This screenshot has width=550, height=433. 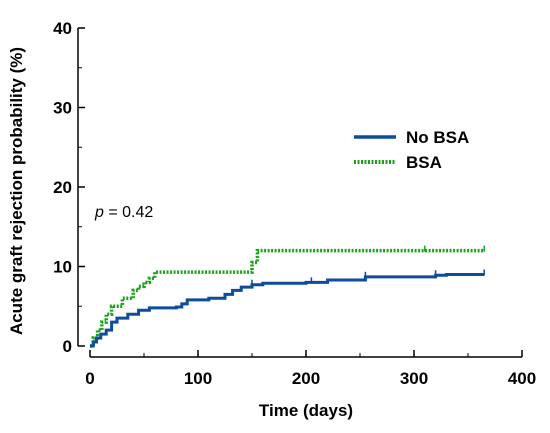 I want to click on x-tick-label: 0, so click(x=89, y=378).